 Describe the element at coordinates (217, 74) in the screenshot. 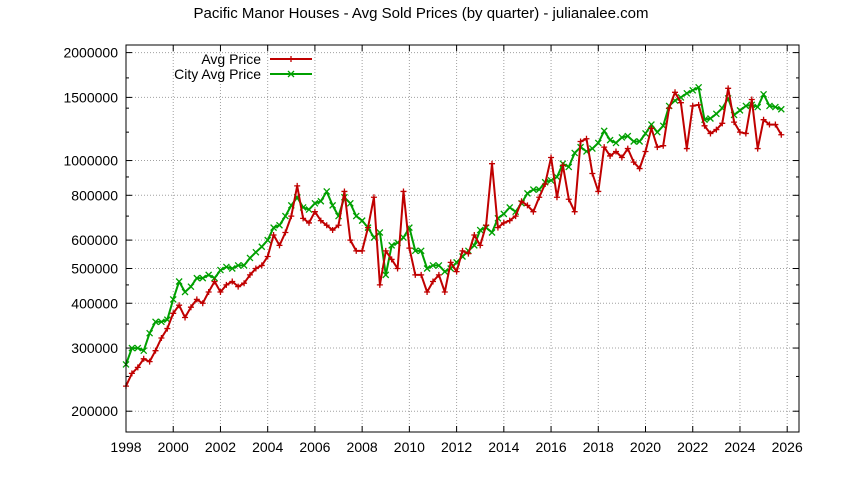

I see `legend-label-city-avg-price: City Avg Price` at that location.